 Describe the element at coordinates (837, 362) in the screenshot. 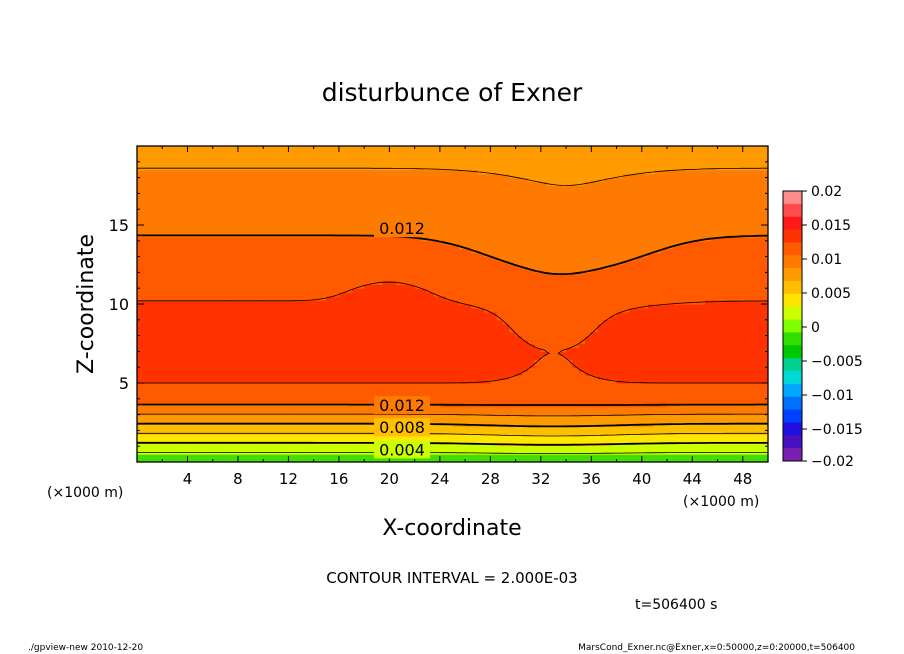

I see `colorbar-tick-label: −0.005` at that location.